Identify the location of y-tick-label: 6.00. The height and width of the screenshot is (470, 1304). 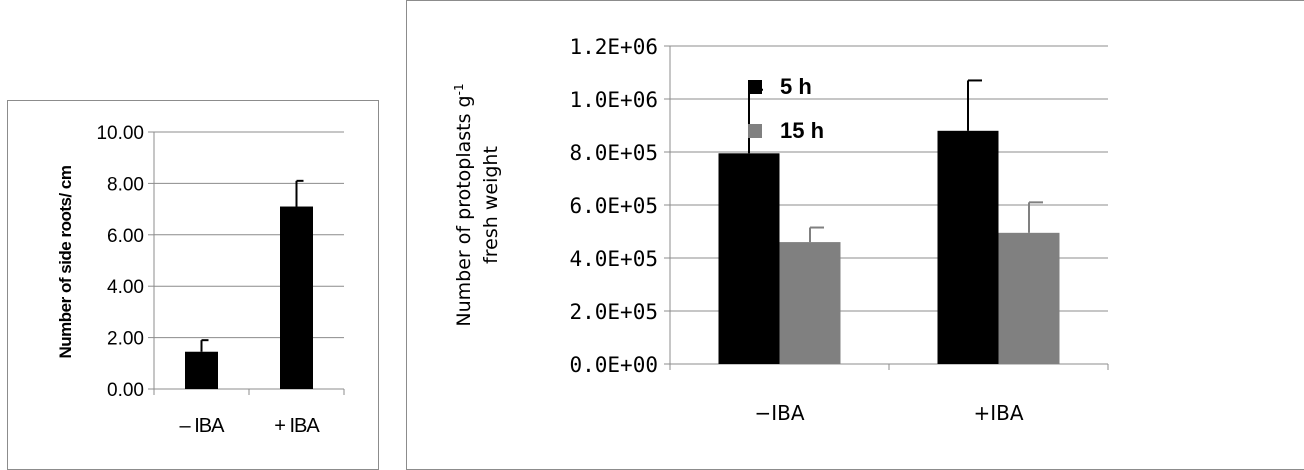
(125, 236).